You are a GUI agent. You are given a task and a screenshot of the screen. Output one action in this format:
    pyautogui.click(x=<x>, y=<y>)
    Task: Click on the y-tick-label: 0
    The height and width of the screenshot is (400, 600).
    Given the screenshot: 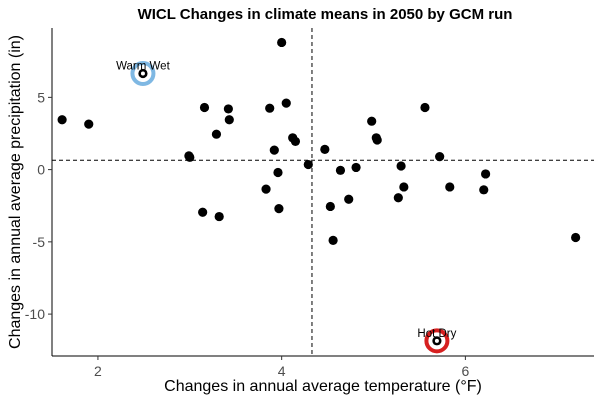 What is the action you would take?
    pyautogui.click(x=41, y=170)
    